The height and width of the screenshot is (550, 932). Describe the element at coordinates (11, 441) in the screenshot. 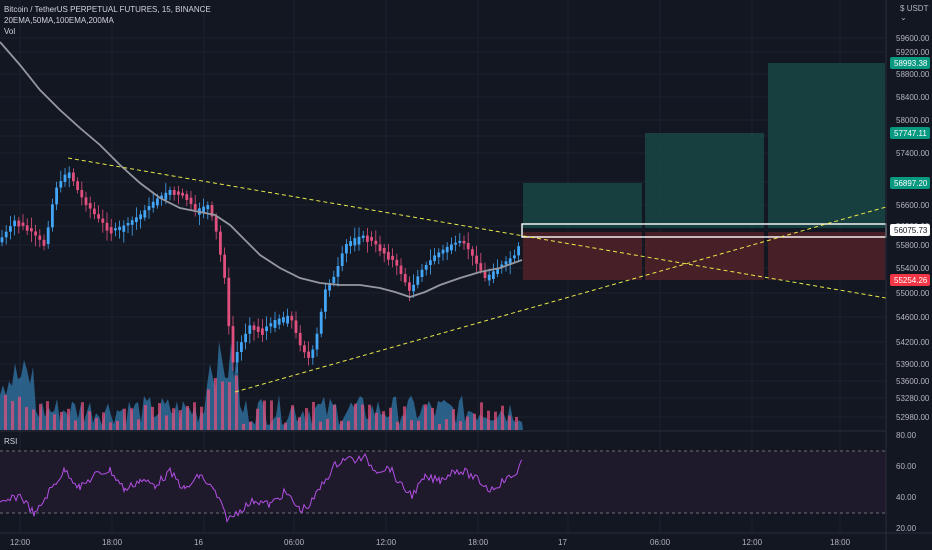

I see `rsi-legend: RSI` at that location.